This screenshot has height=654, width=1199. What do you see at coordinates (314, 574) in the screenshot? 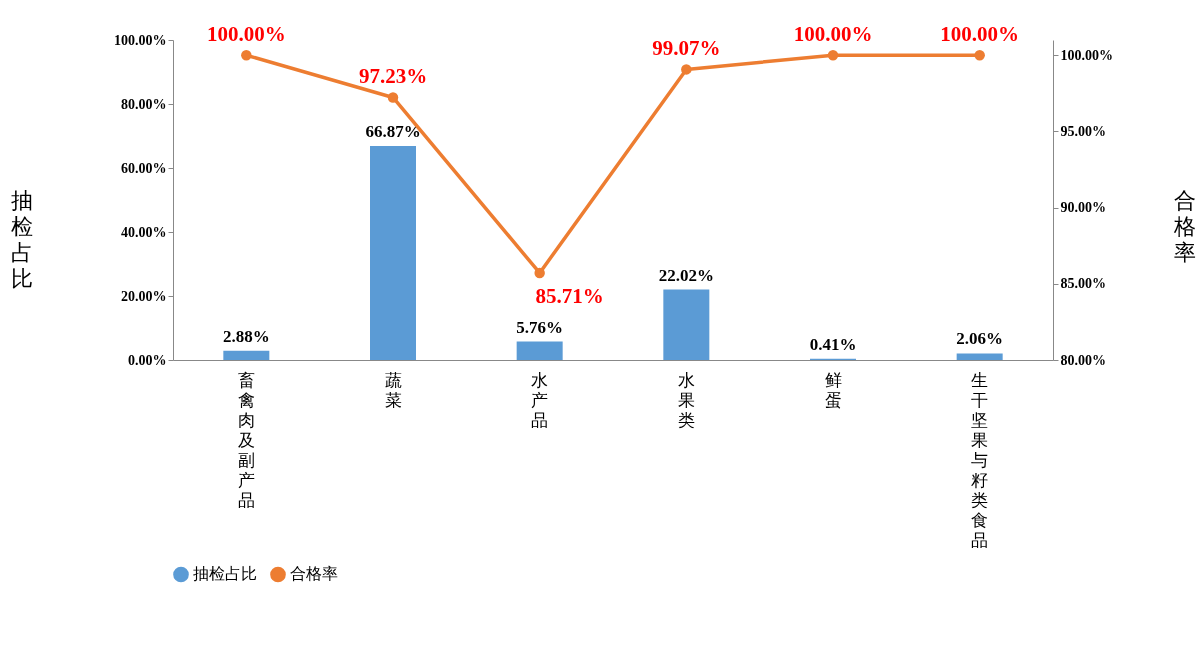
I see `legend-label: 合格率` at bounding box center [314, 574].